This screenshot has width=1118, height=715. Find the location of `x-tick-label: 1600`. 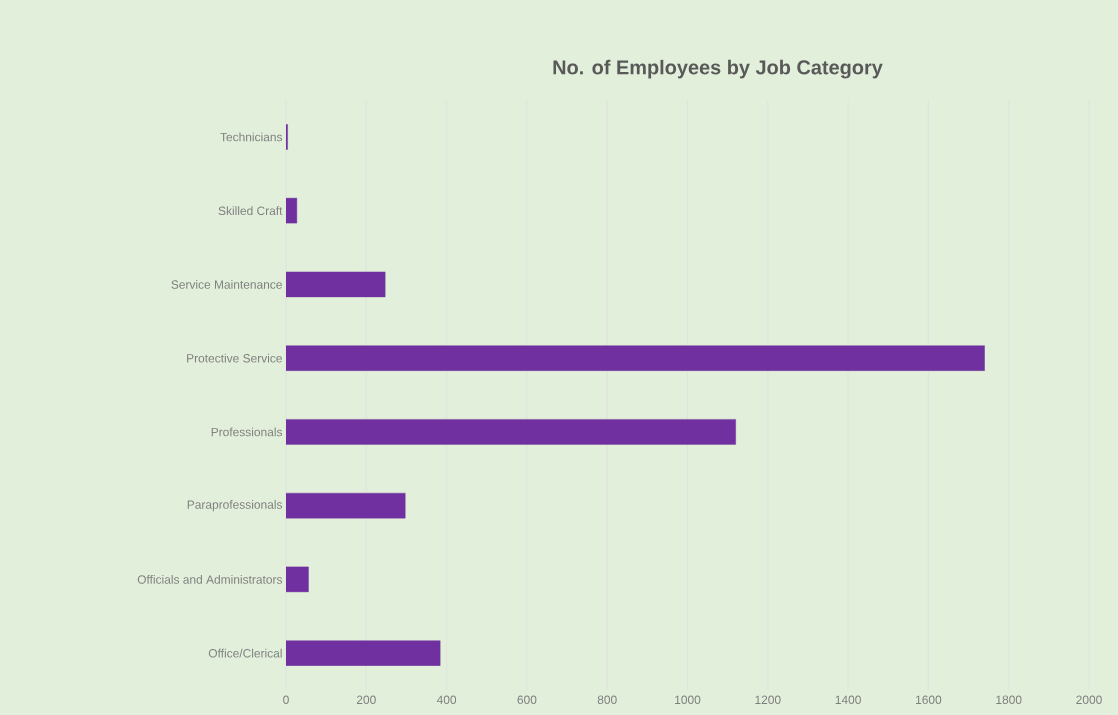

x-tick-label: 1600 is located at coordinates (929, 699).